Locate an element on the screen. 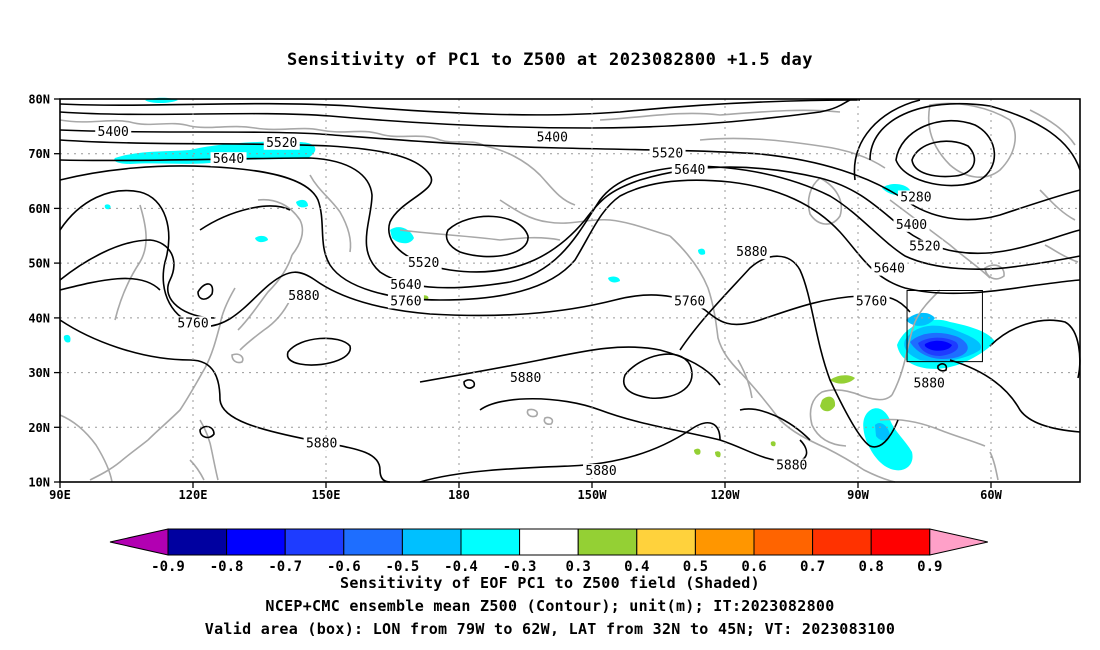 The image size is (1100, 650). contour-label: 5280 is located at coordinates (915, 197).